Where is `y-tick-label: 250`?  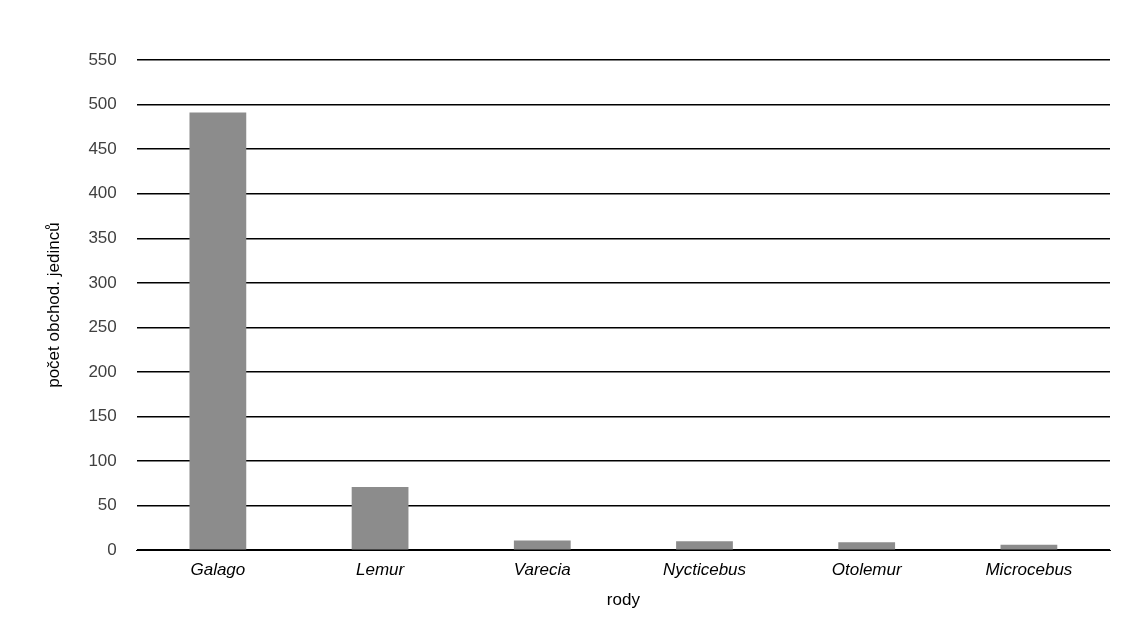 y-tick-label: 250 is located at coordinates (102, 327).